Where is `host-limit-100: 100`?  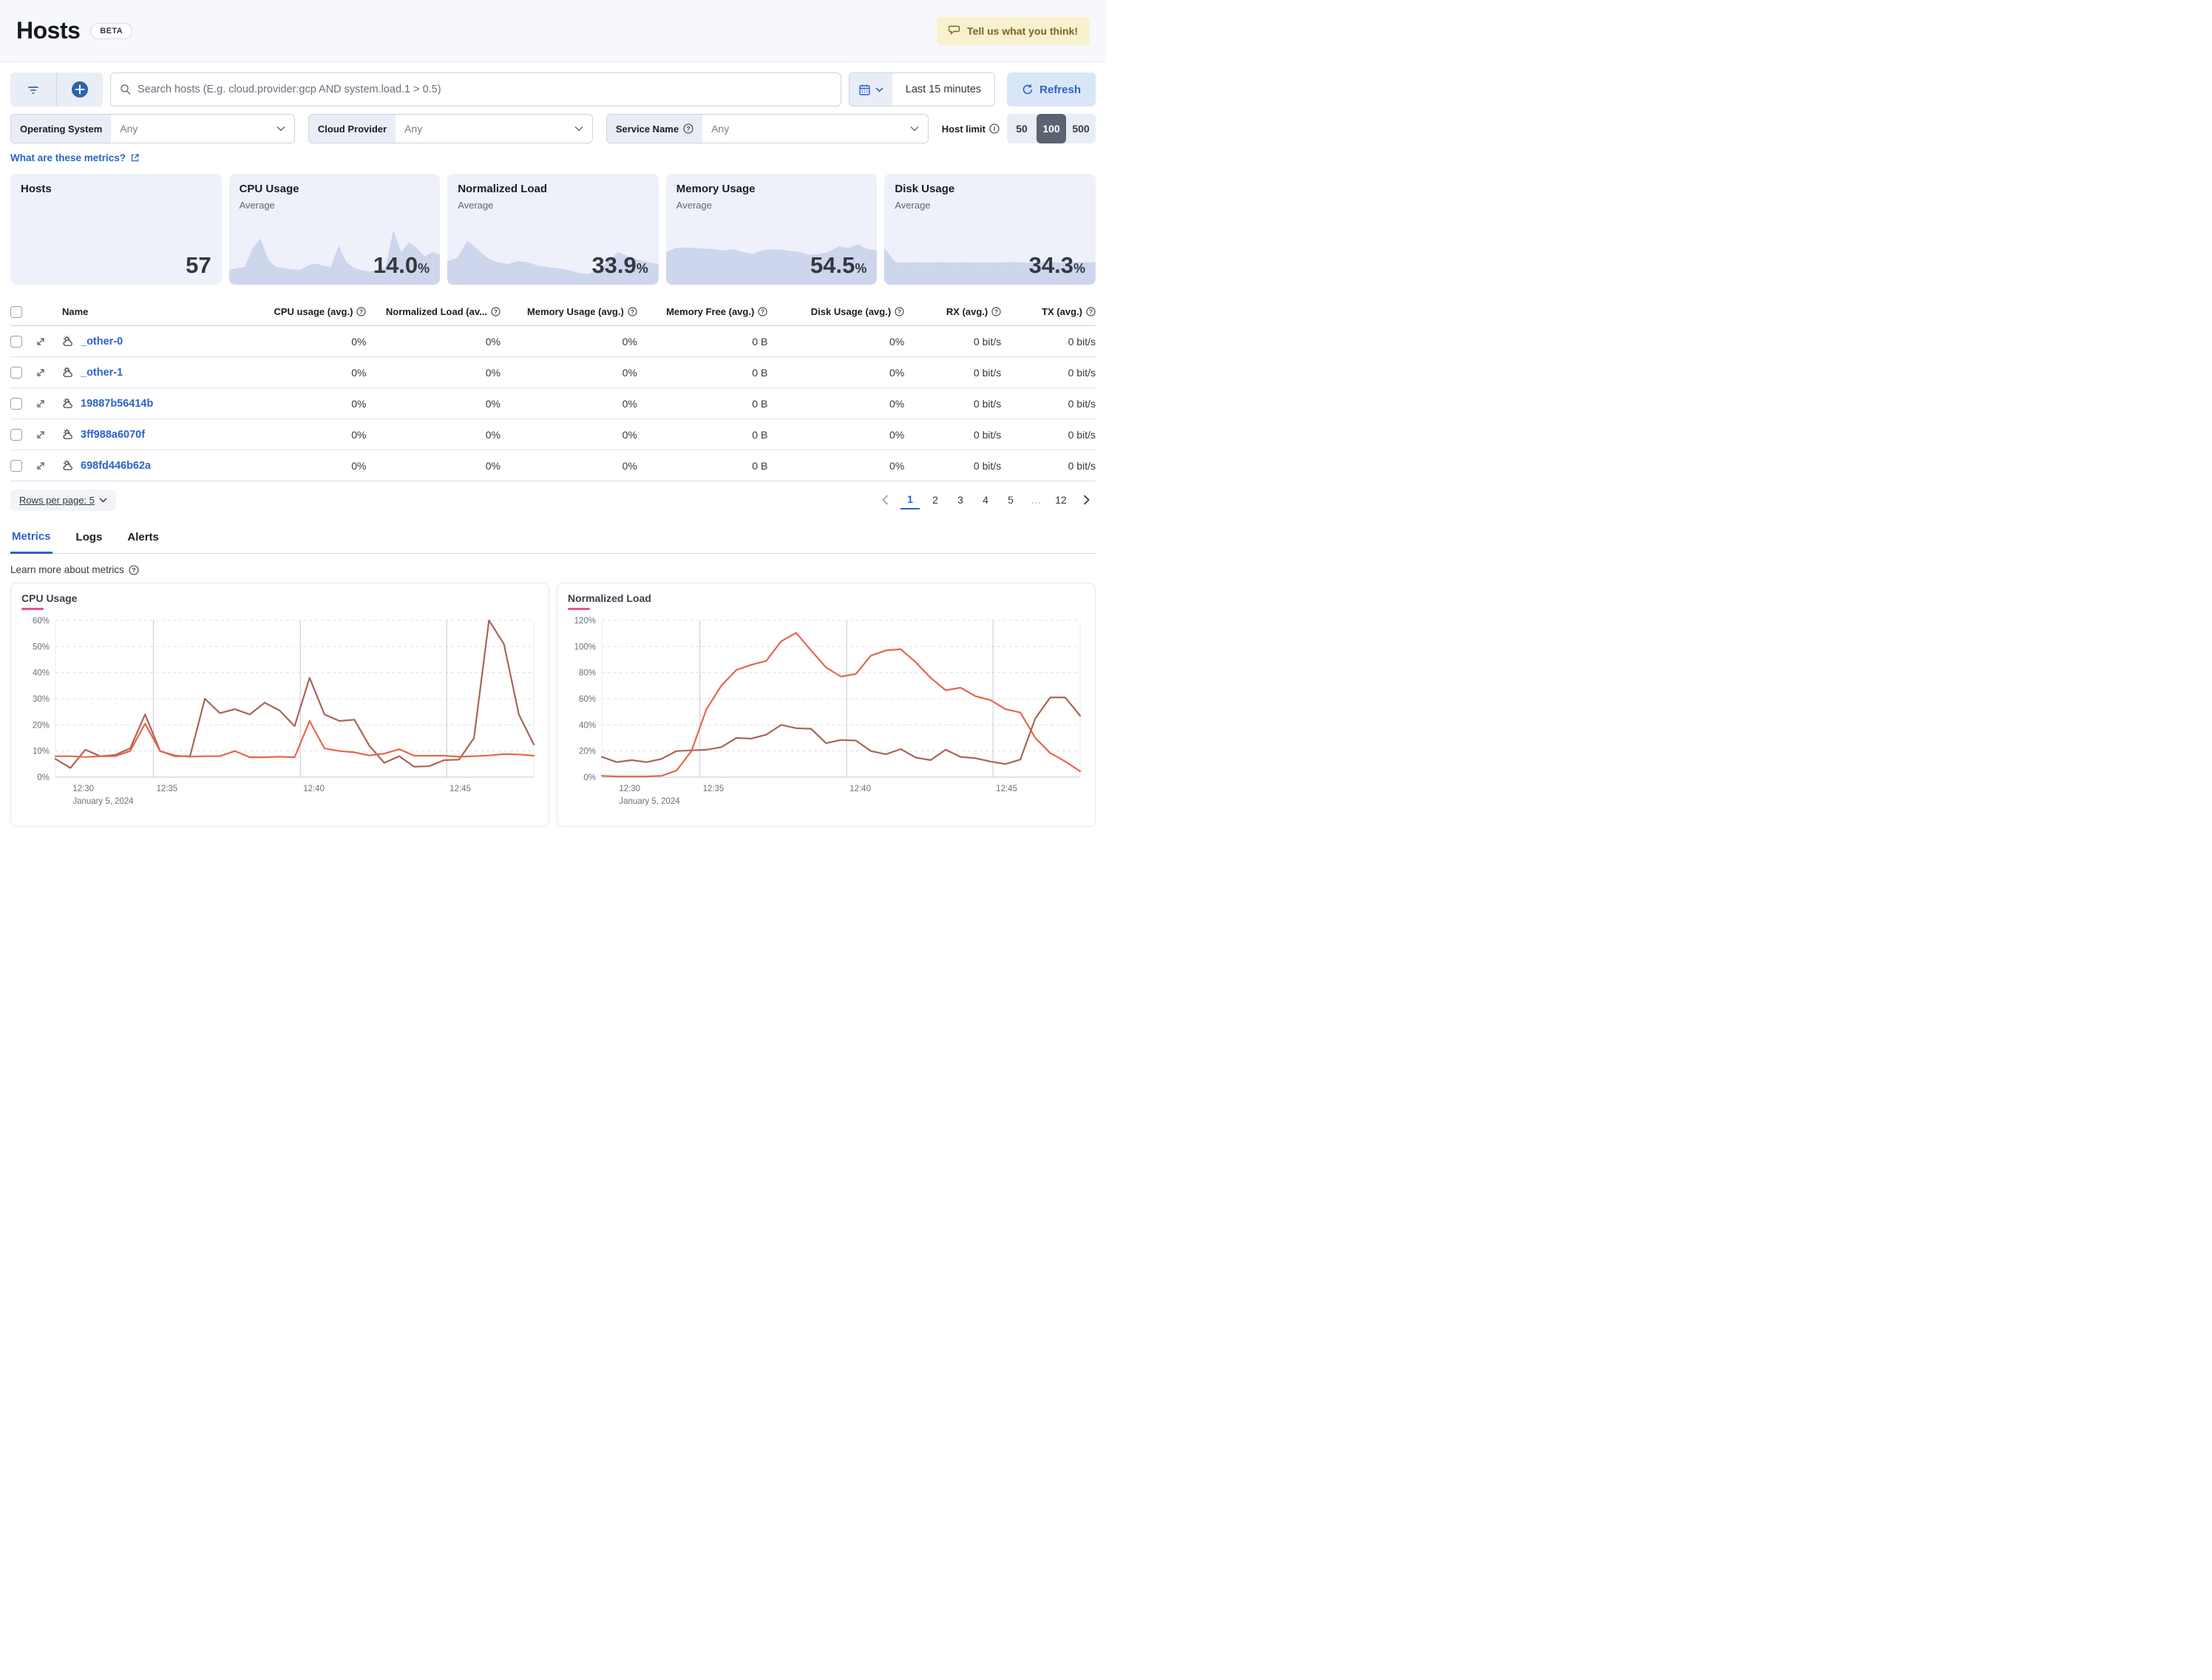
host-limit-100: 100 is located at coordinates (1051, 128).